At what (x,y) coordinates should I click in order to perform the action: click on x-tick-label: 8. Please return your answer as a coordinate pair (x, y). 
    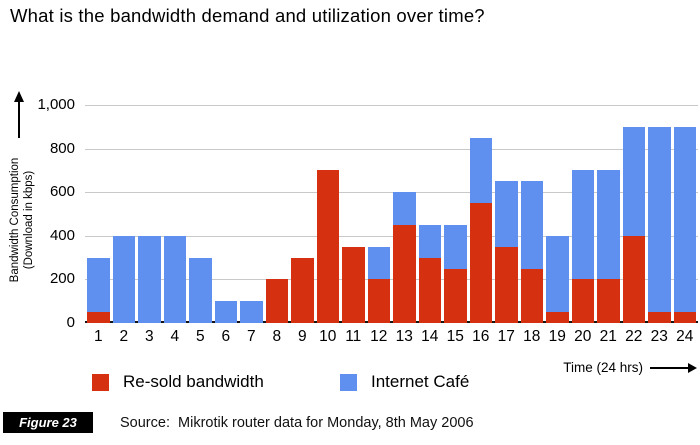
    Looking at the image, I should click on (277, 336).